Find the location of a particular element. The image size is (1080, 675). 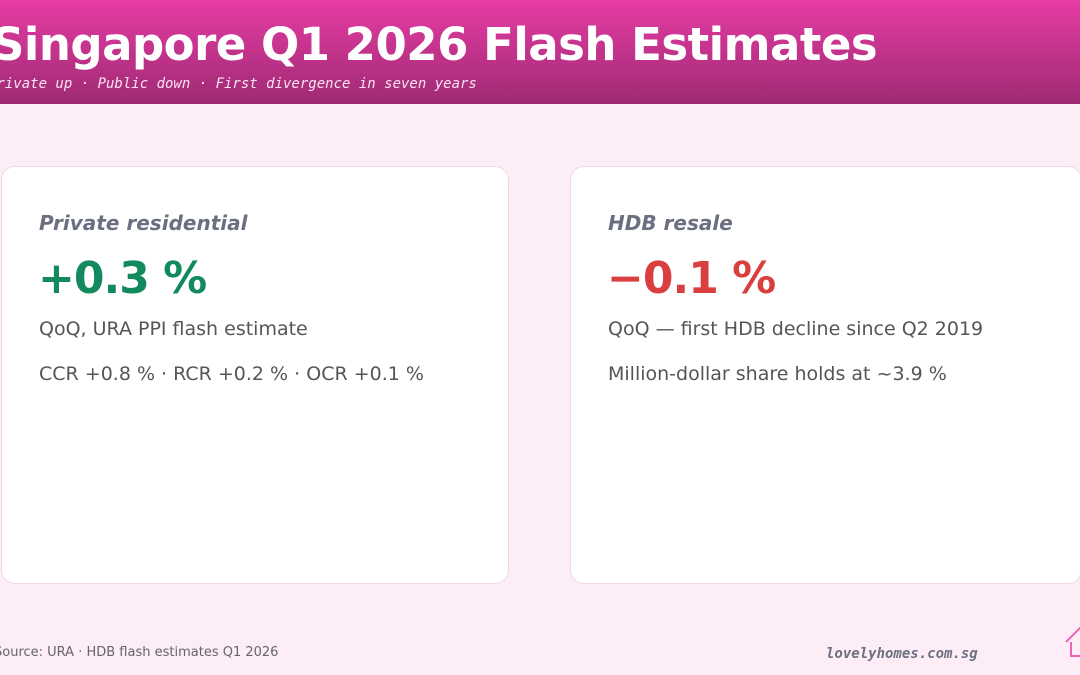

page-title: Singapore Q1 2026 Flash Estimates is located at coordinates (439, 44).